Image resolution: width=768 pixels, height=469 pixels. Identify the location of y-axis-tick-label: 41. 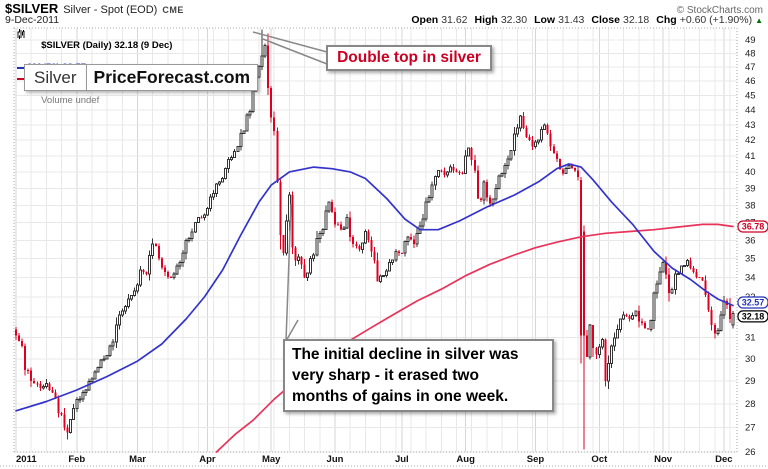
(750, 156).